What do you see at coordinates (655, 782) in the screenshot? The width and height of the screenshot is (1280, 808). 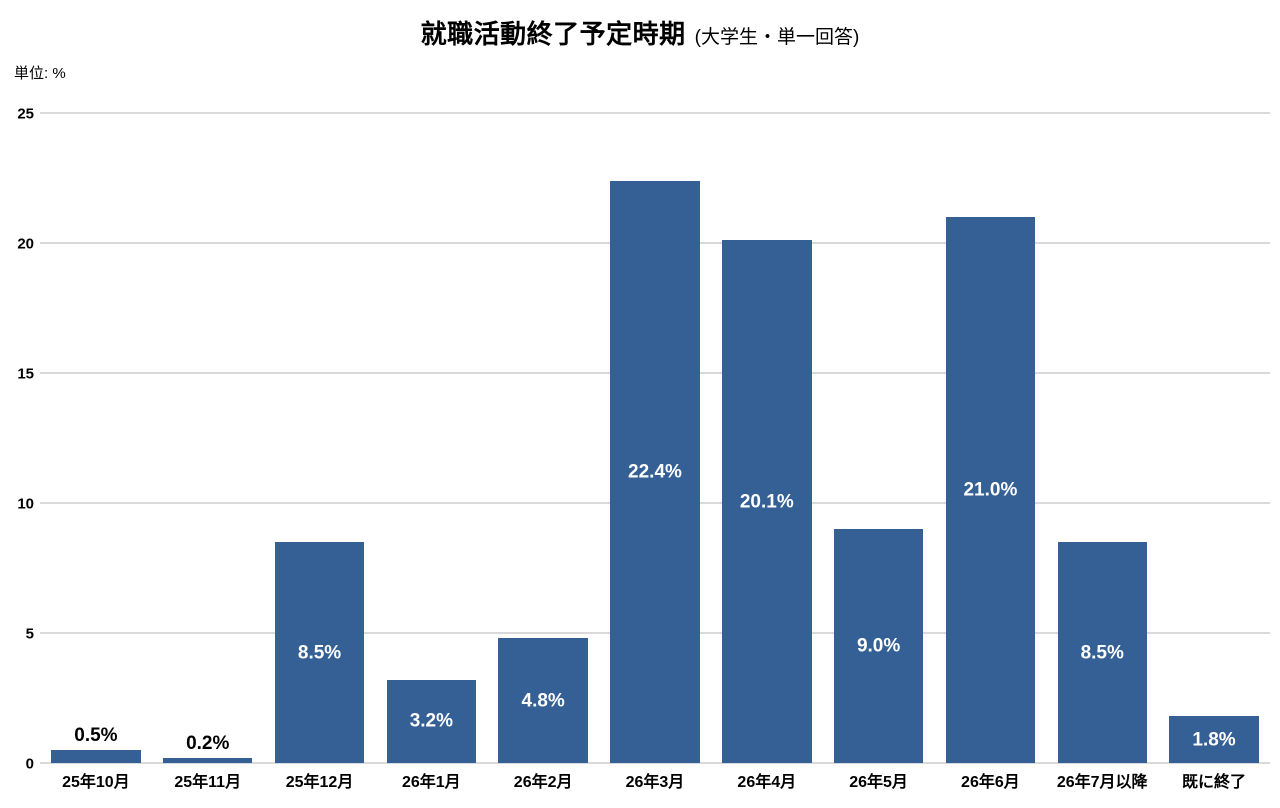 I see `x-label-26年3月: 26年3月` at bounding box center [655, 782].